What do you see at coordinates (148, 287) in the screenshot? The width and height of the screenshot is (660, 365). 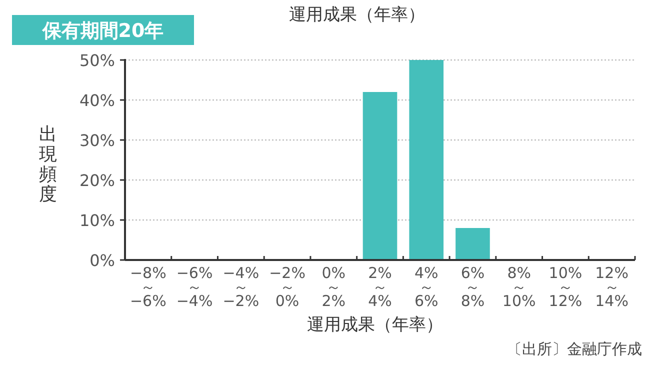 I see `x-tick-label: −8% ～ −6%` at bounding box center [148, 287].